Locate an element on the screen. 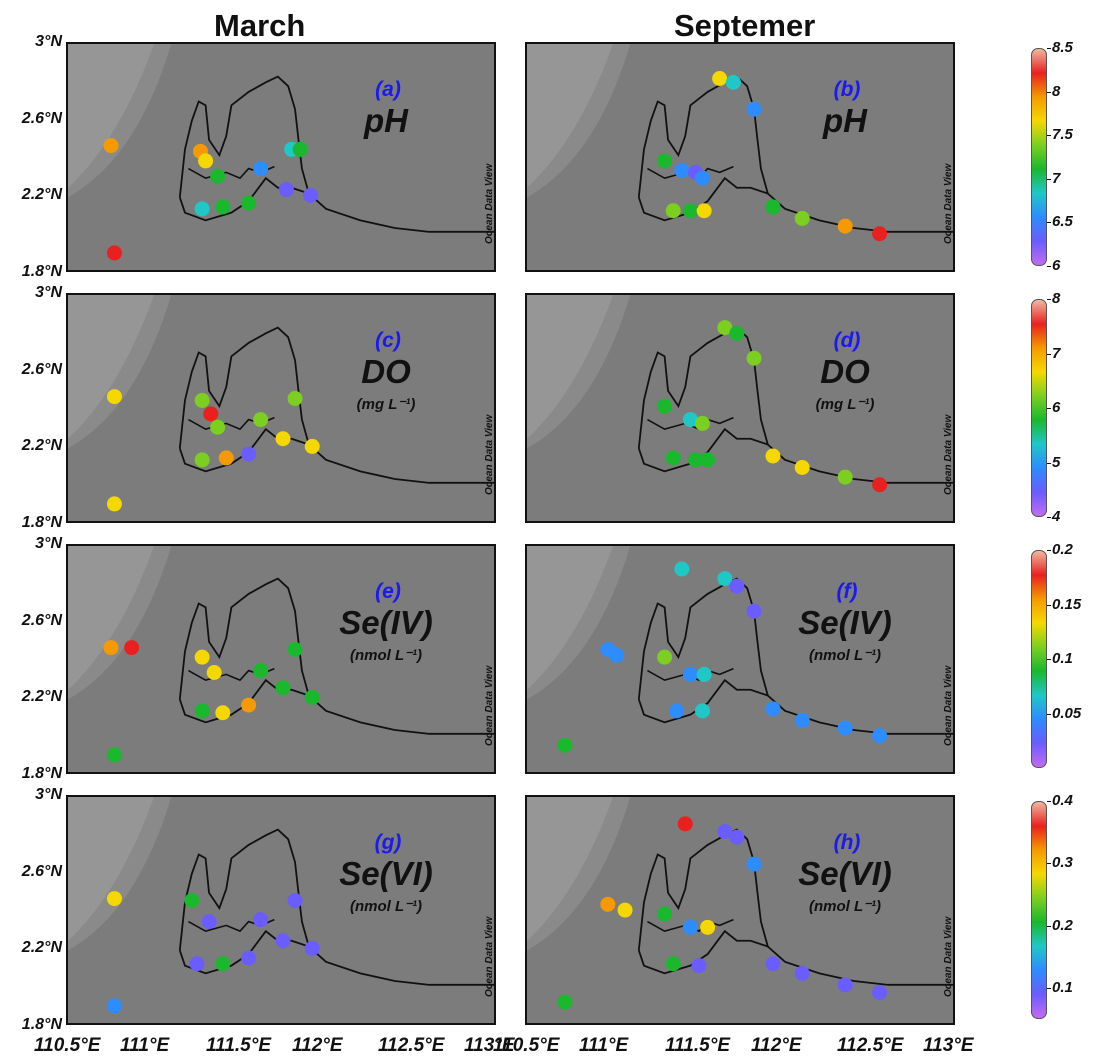 The image size is (1099, 1063). panel-letter: (f) is located at coordinates (847, 591).